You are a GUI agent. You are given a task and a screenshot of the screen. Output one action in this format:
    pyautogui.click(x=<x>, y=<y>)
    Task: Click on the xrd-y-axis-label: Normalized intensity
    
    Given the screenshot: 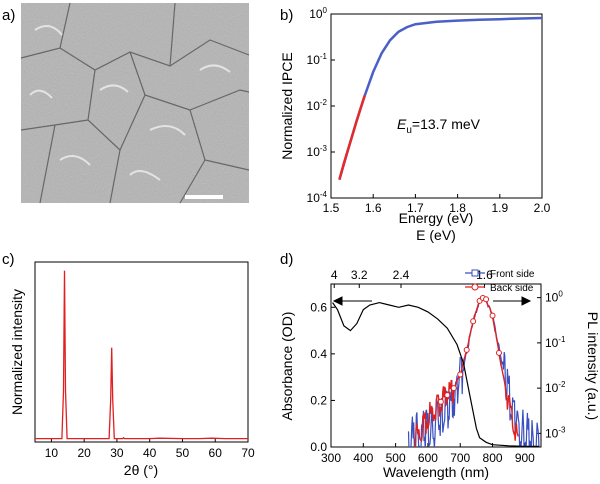 What is the action you would take?
    pyautogui.click(x=17, y=352)
    